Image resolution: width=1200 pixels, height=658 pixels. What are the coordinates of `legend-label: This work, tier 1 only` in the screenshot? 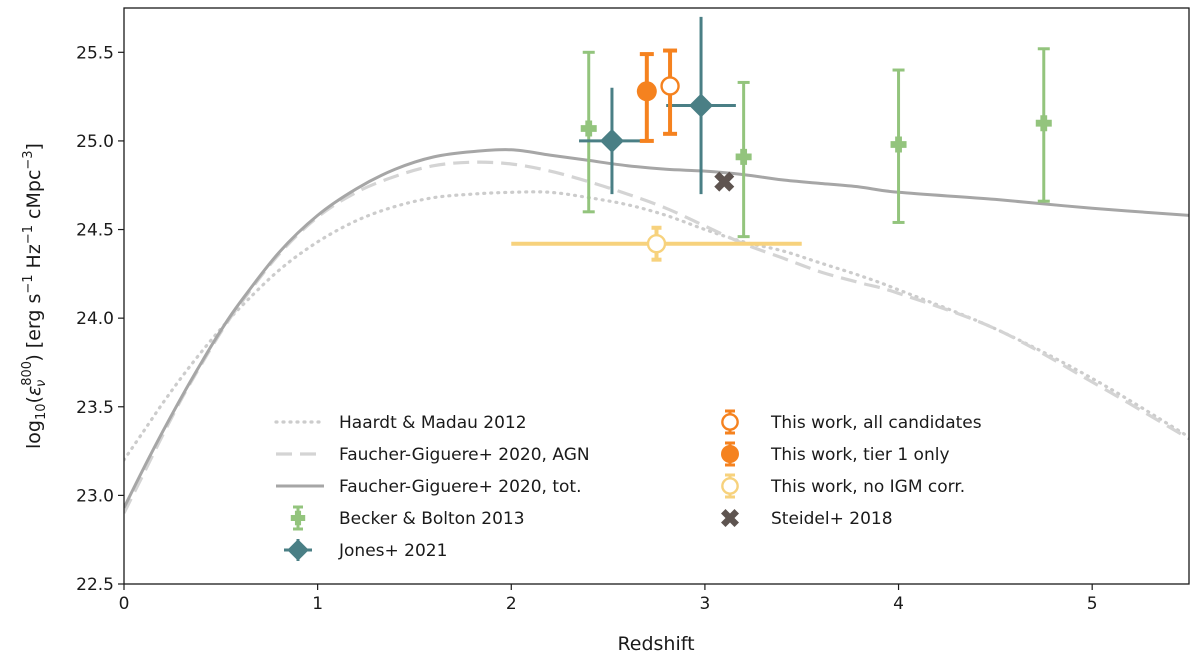 It's located at (860, 455).